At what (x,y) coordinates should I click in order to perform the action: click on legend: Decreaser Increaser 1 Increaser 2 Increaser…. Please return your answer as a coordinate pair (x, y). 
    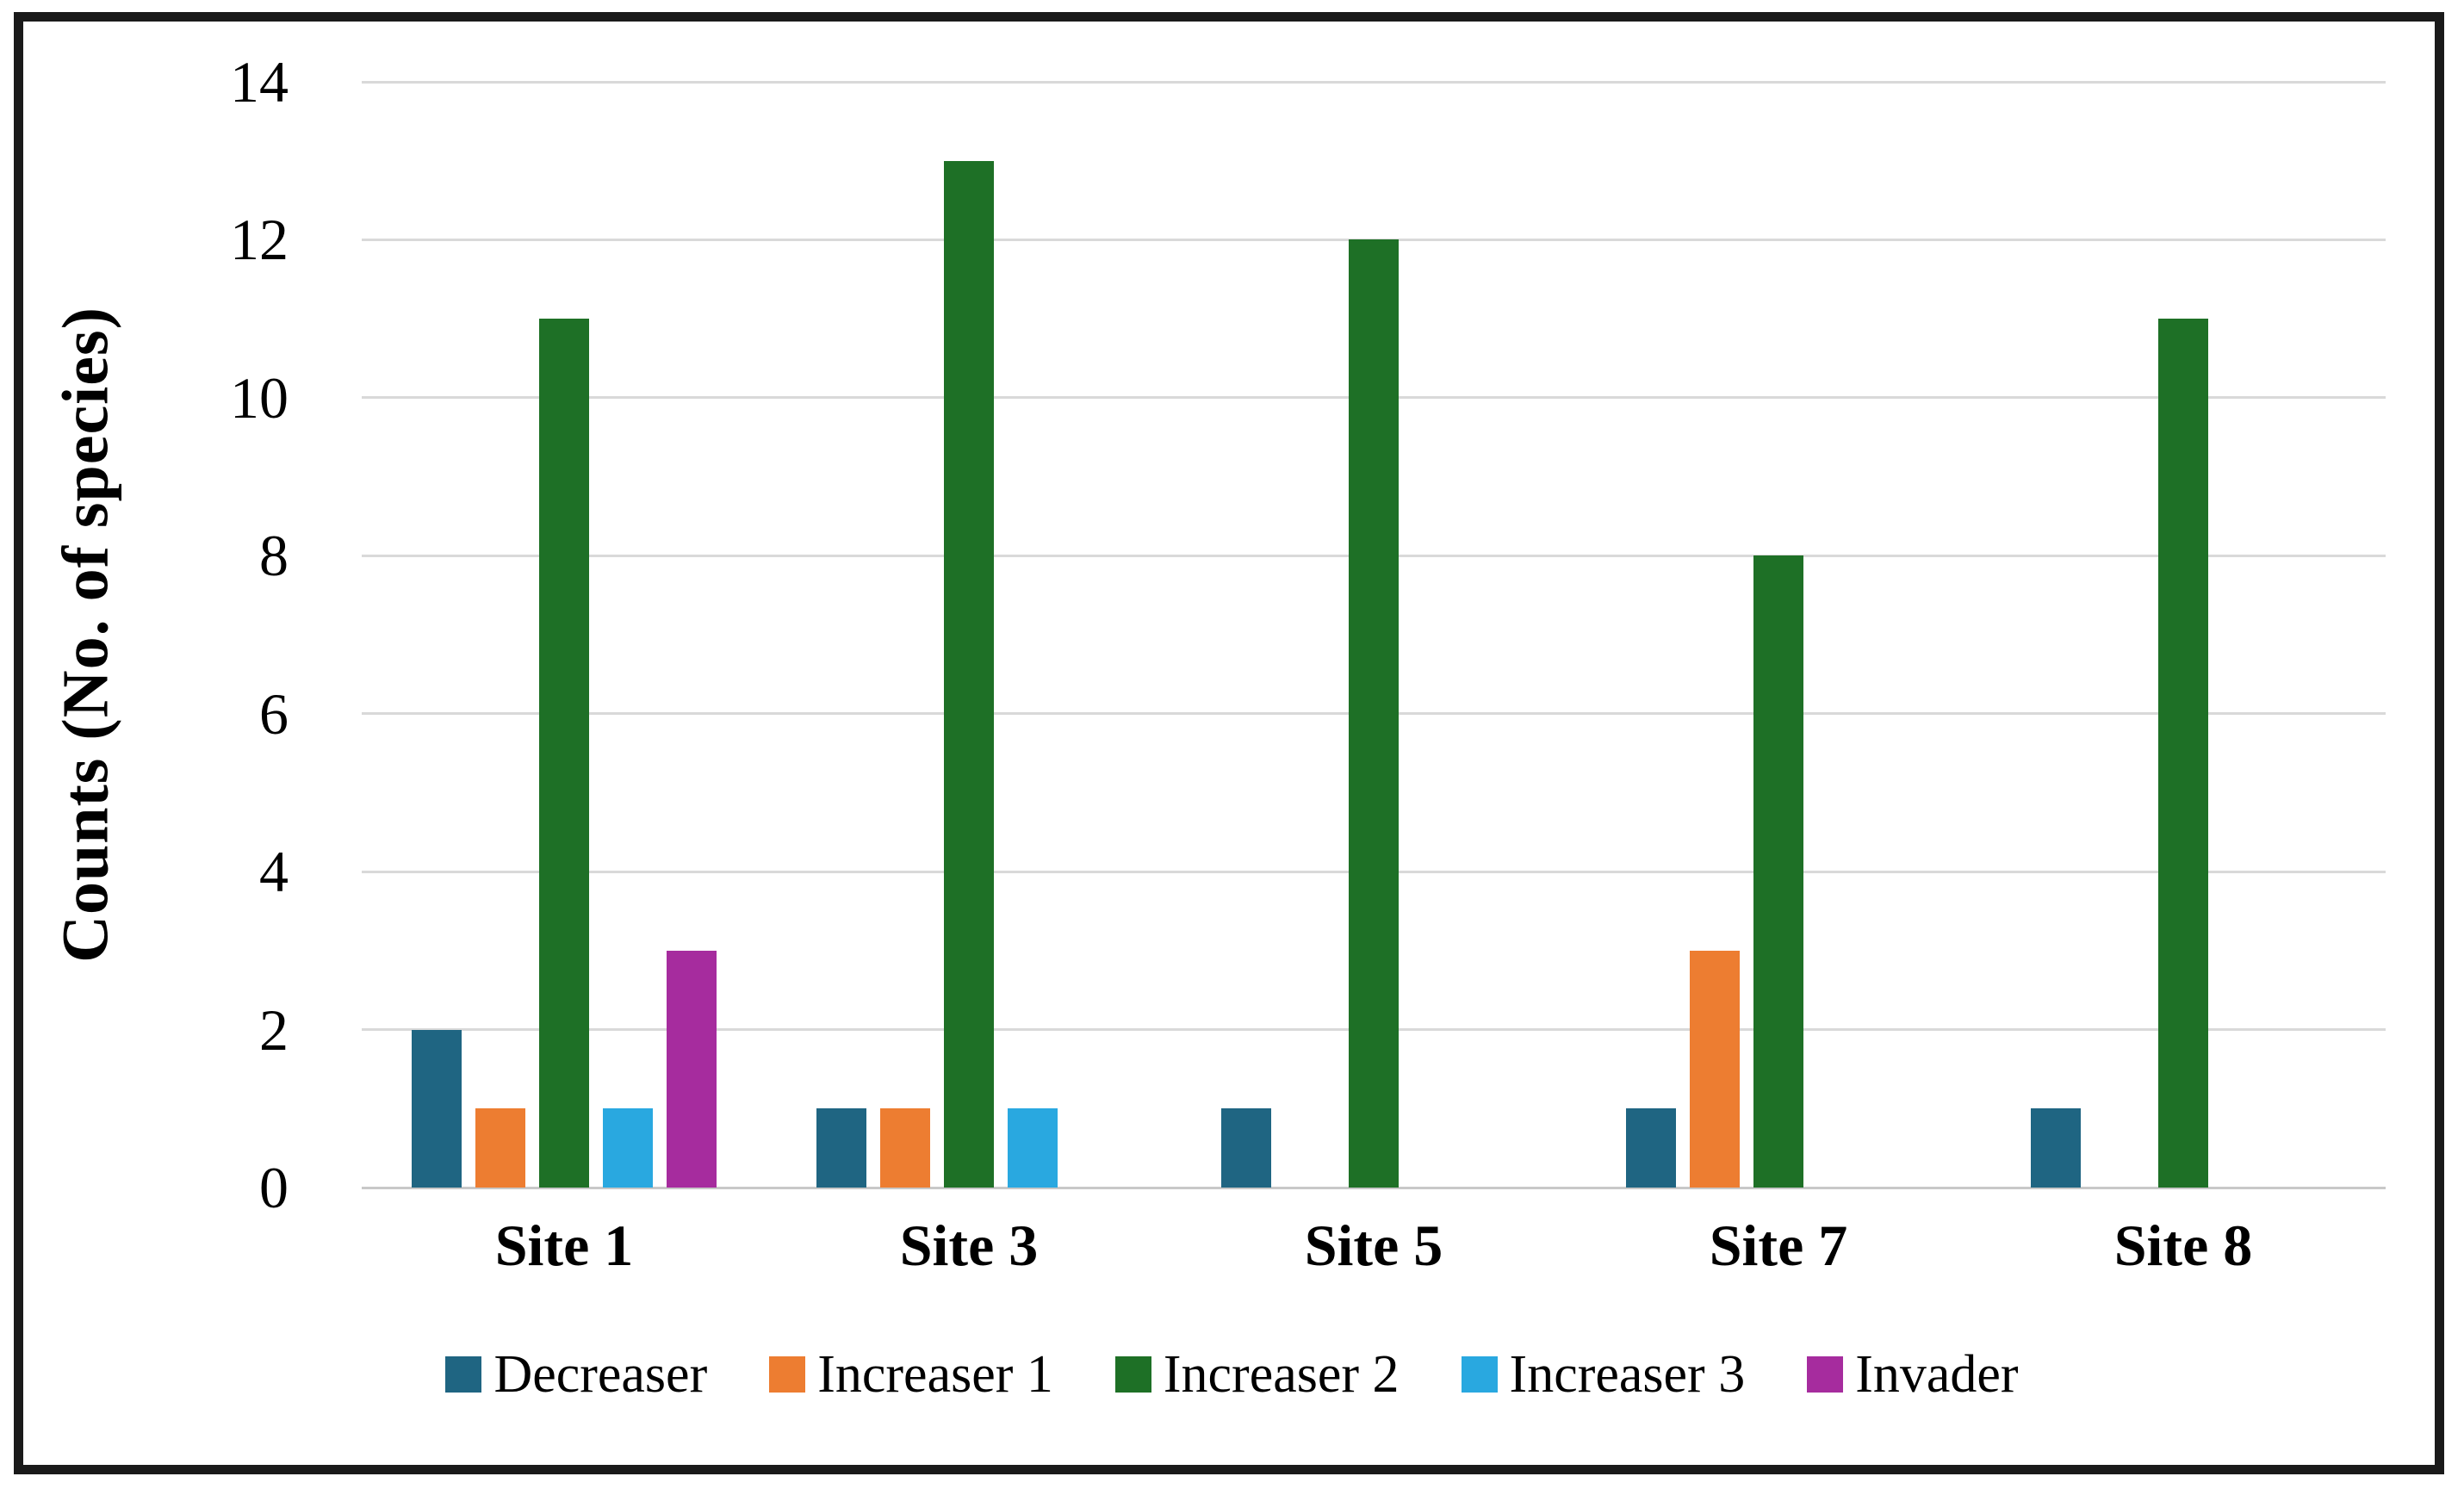
    Looking at the image, I should click on (1232, 1374).